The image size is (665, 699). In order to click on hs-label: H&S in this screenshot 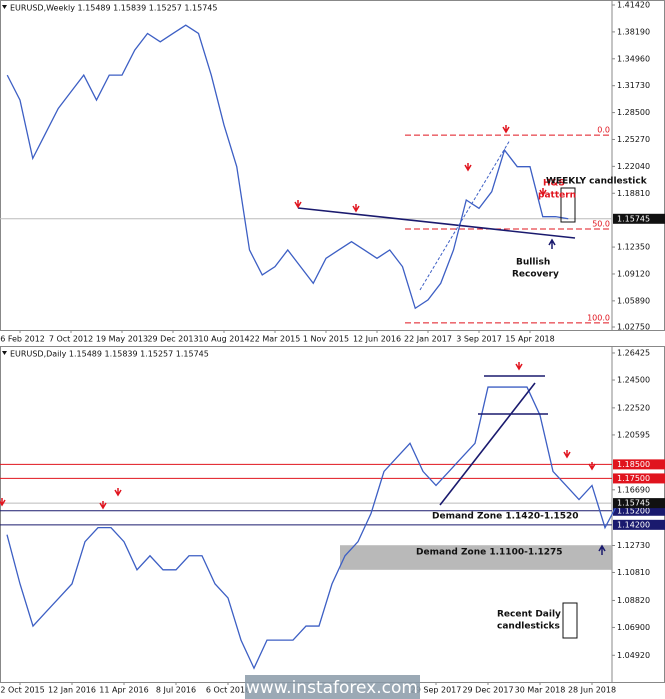, I will do `click(554, 184)`.